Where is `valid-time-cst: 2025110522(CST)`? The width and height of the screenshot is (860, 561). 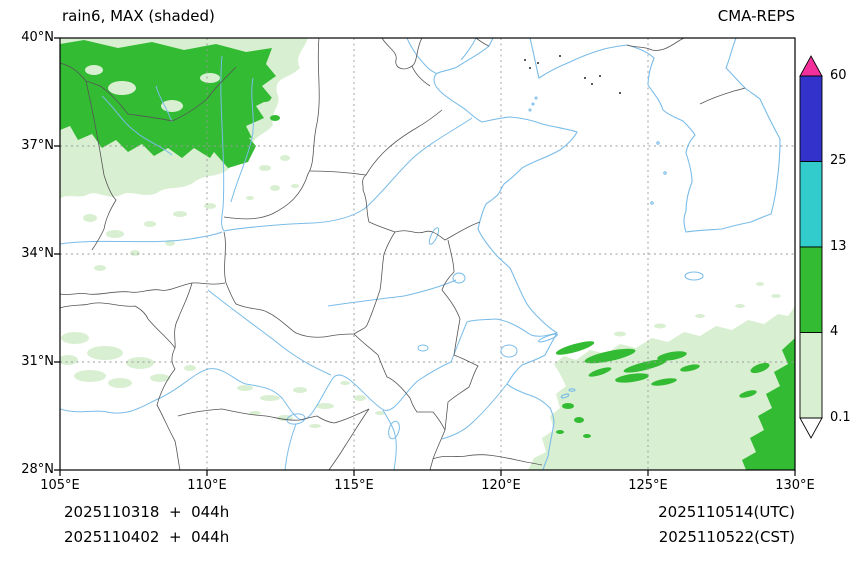 valid-time-cst: 2025110522(CST) is located at coordinates (726, 537).